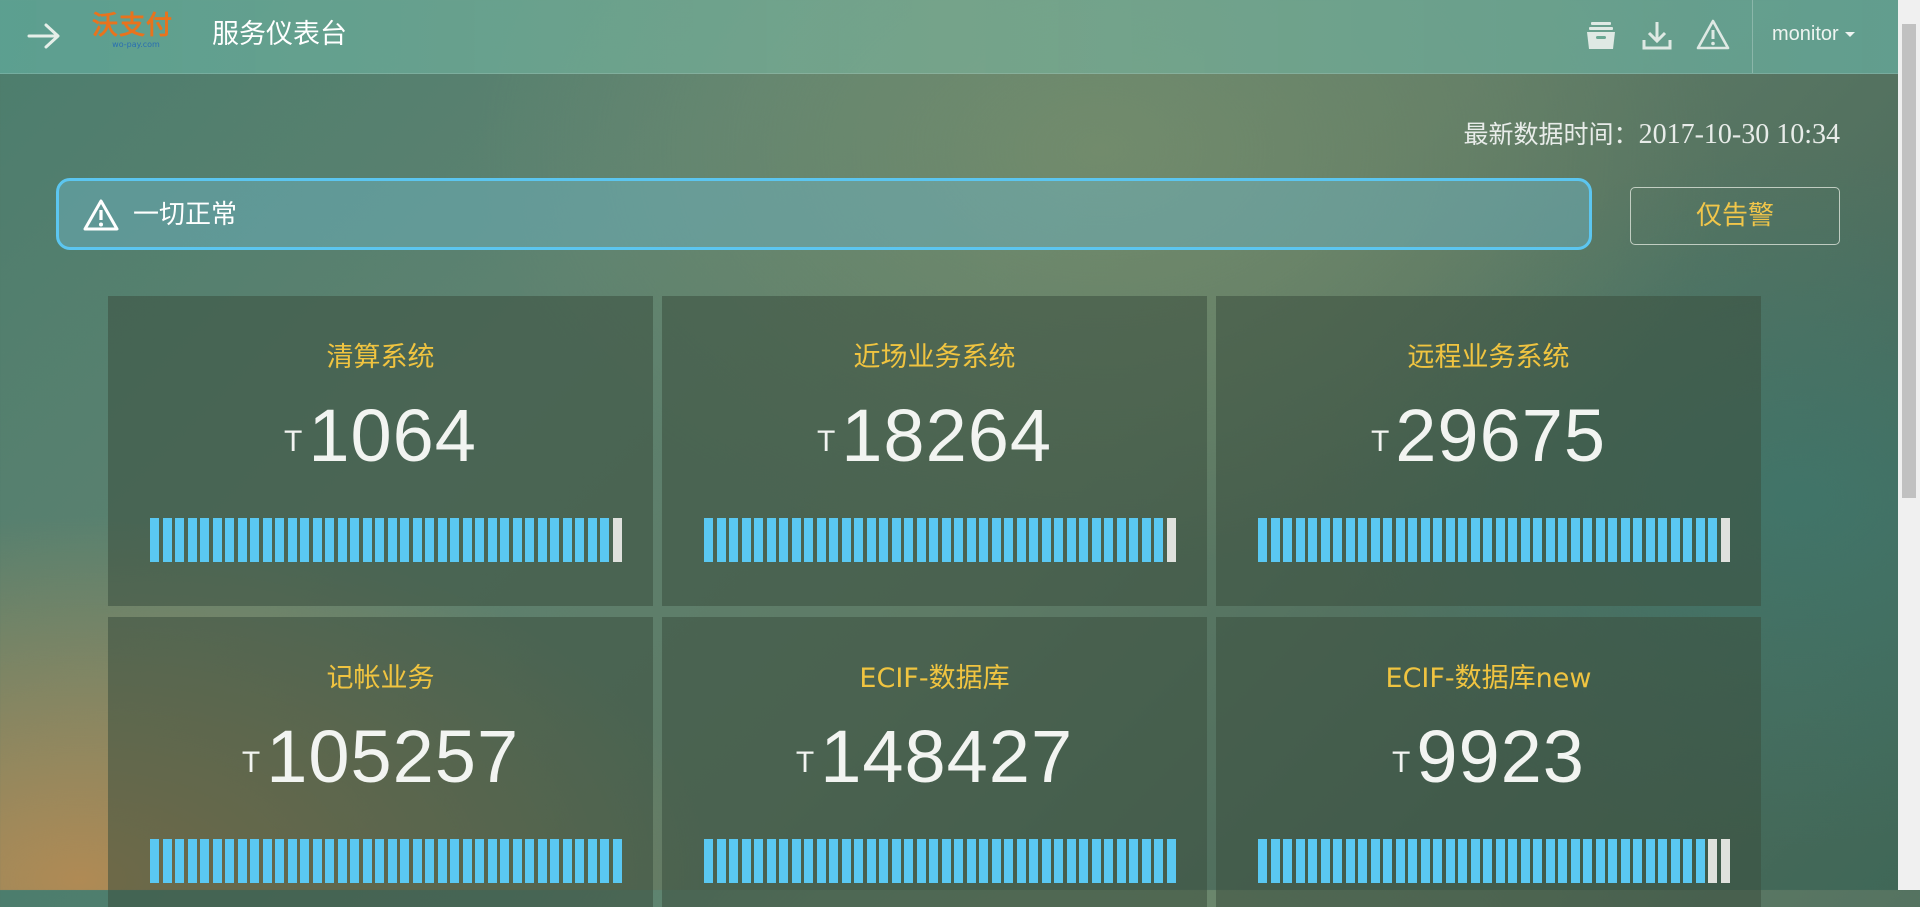 The width and height of the screenshot is (1920, 907). What do you see at coordinates (1551, 134) in the screenshot?
I see `timestamp-label: 最新数据时间：` at bounding box center [1551, 134].